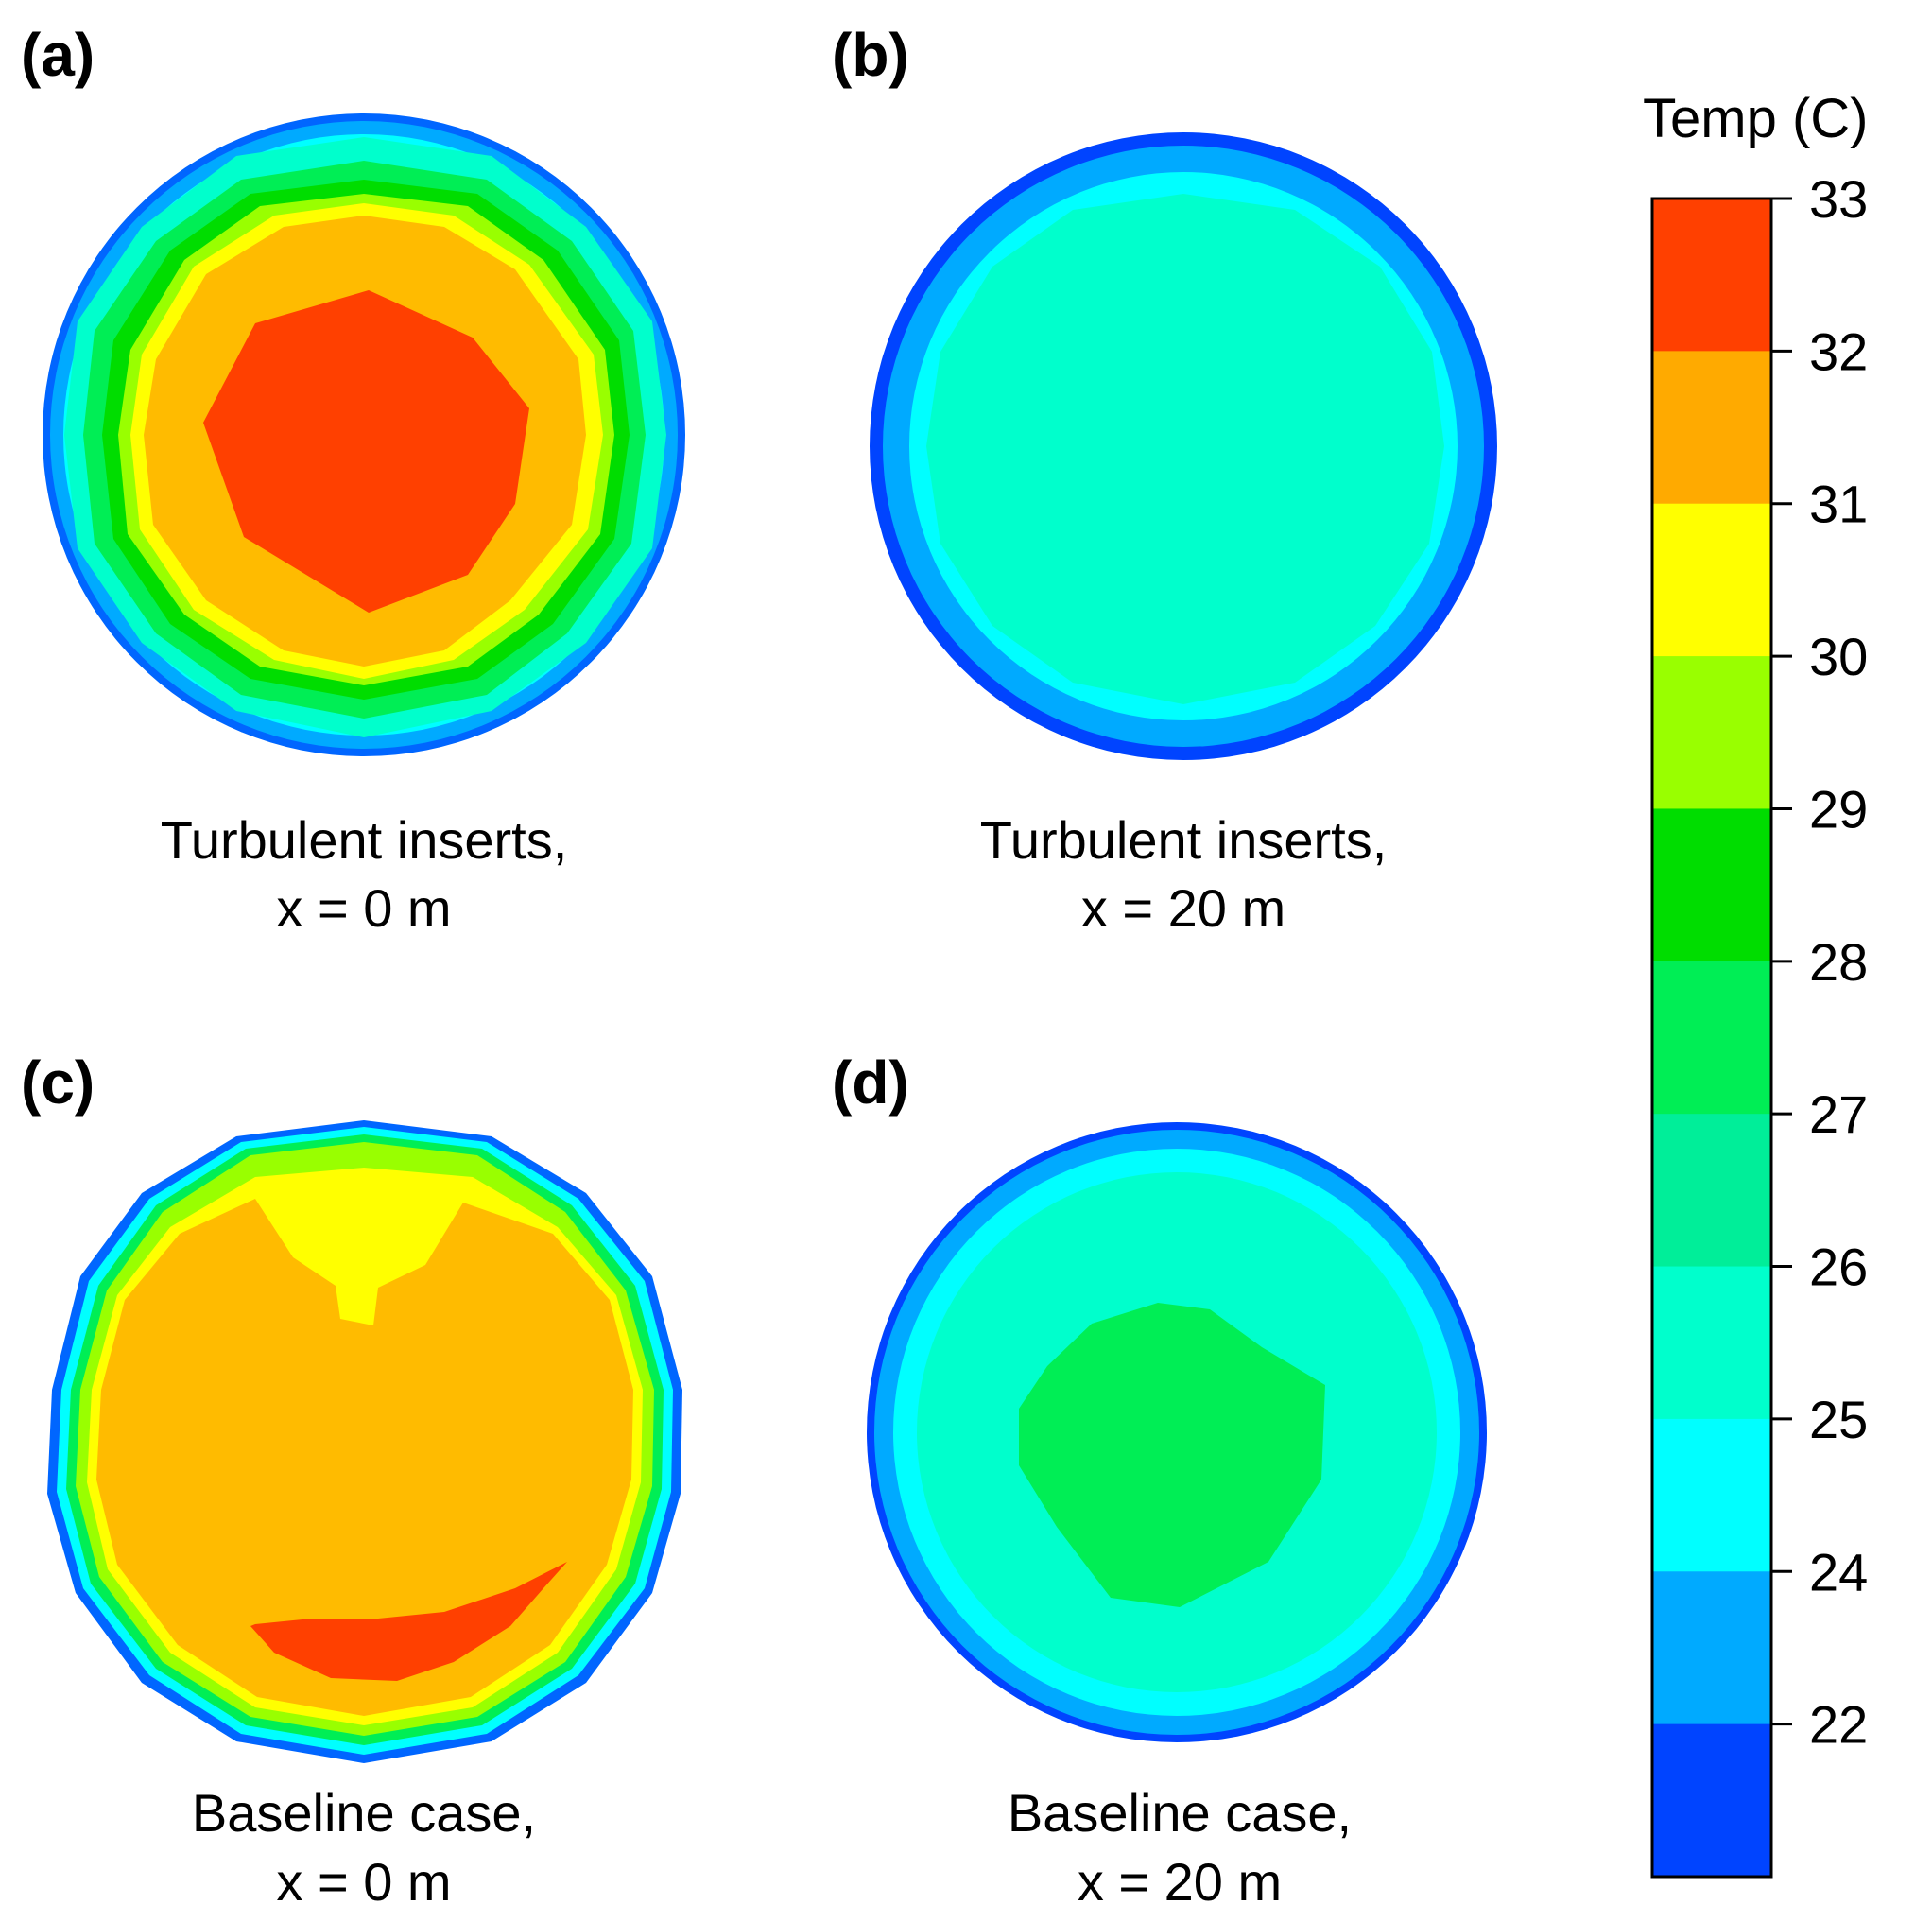 The width and height of the screenshot is (1932, 1922). I want to click on colorbar-title: Temp (C), so click(1755, 119).